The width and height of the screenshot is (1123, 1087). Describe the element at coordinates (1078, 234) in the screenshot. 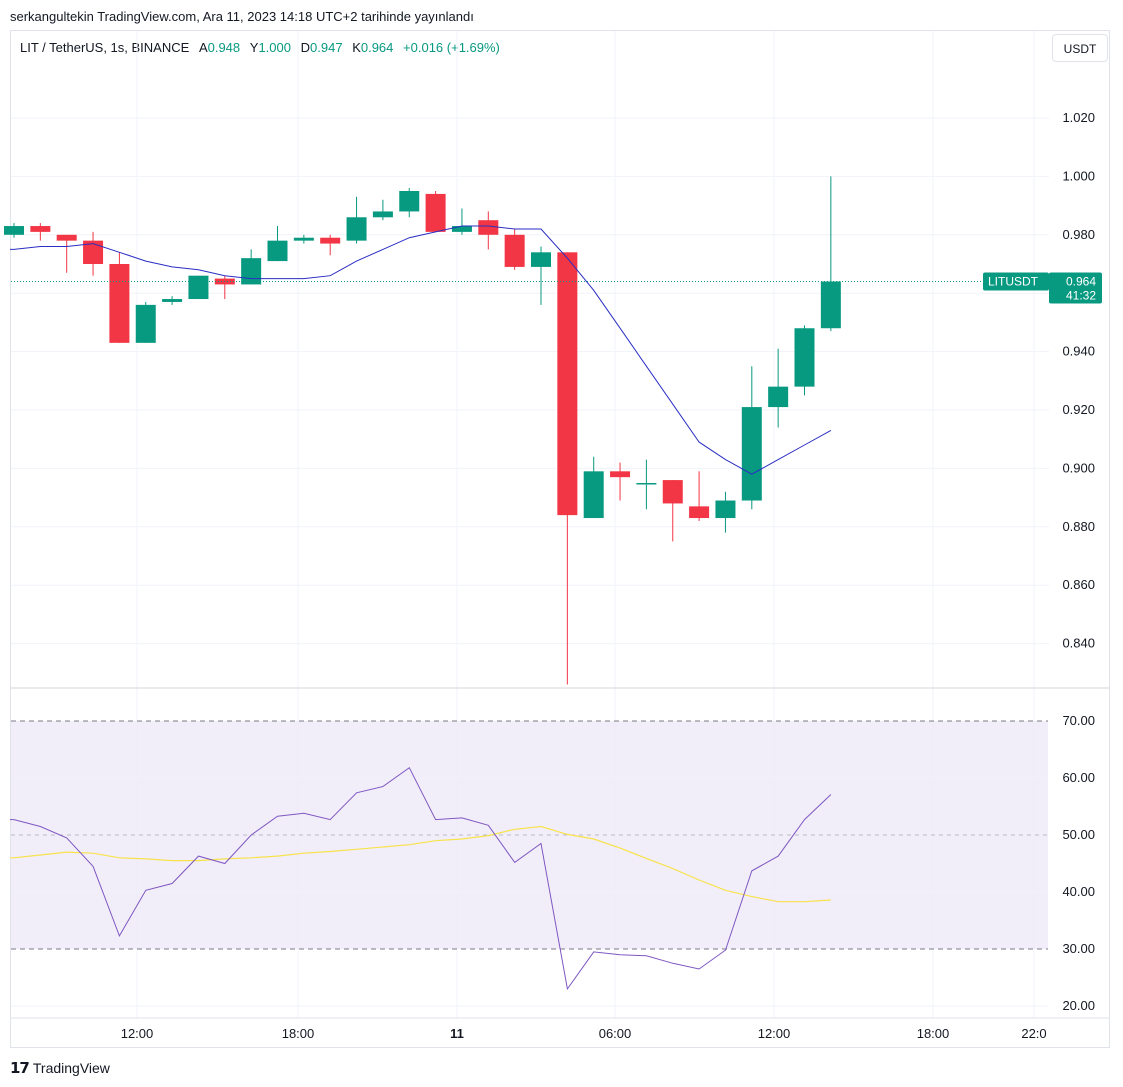

I see `price-tick-2: 0.980` at that location.